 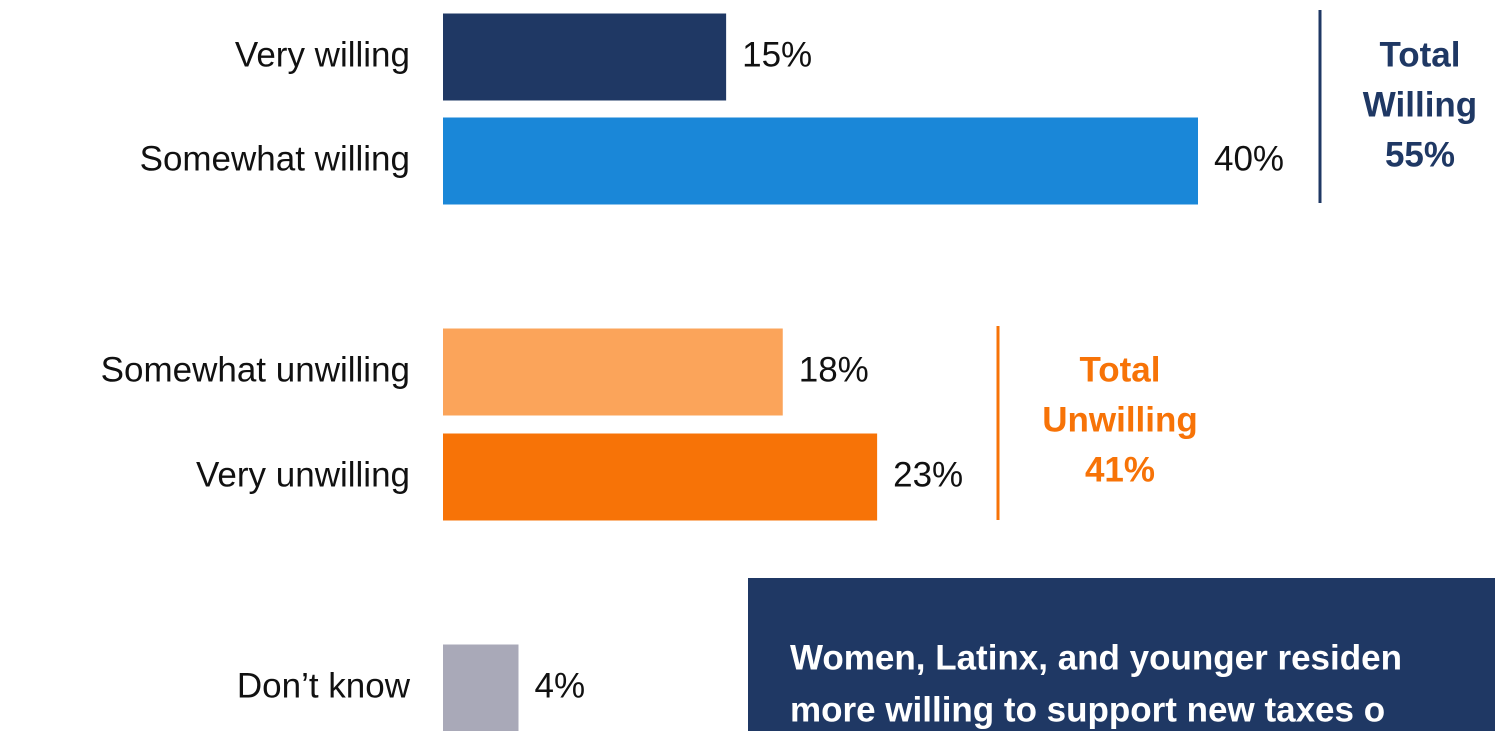 What do you see at coordinates (1420, 154) in the screenshot?
I see `total-label: 55%` at bounding box center [1420, 154].